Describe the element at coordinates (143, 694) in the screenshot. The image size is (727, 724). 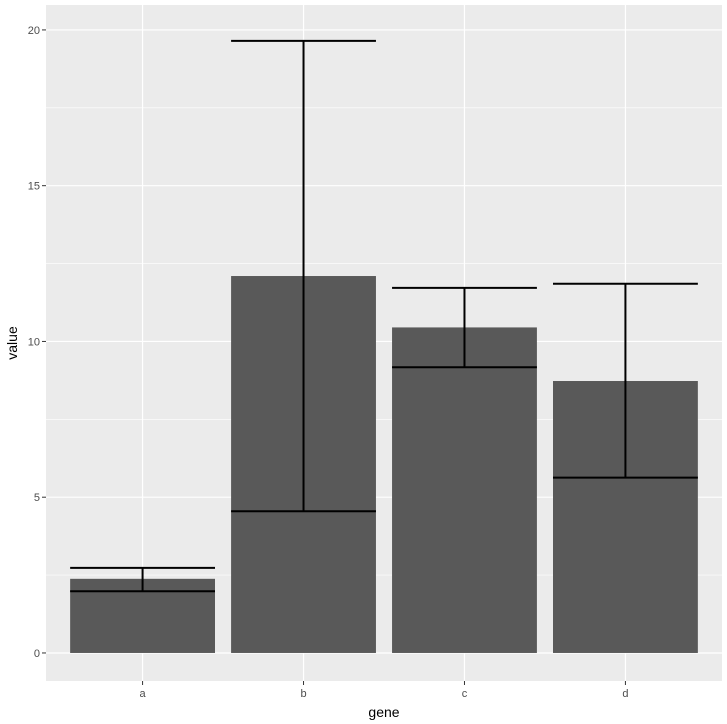
I see `x-tick-label: a` at that location.